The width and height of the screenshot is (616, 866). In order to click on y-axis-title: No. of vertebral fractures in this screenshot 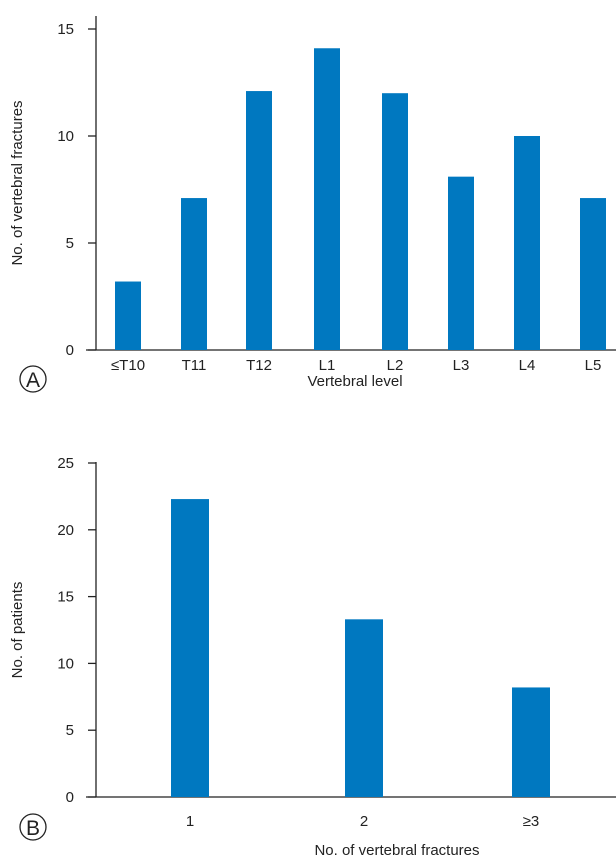, I will do `click(17, 182)`.